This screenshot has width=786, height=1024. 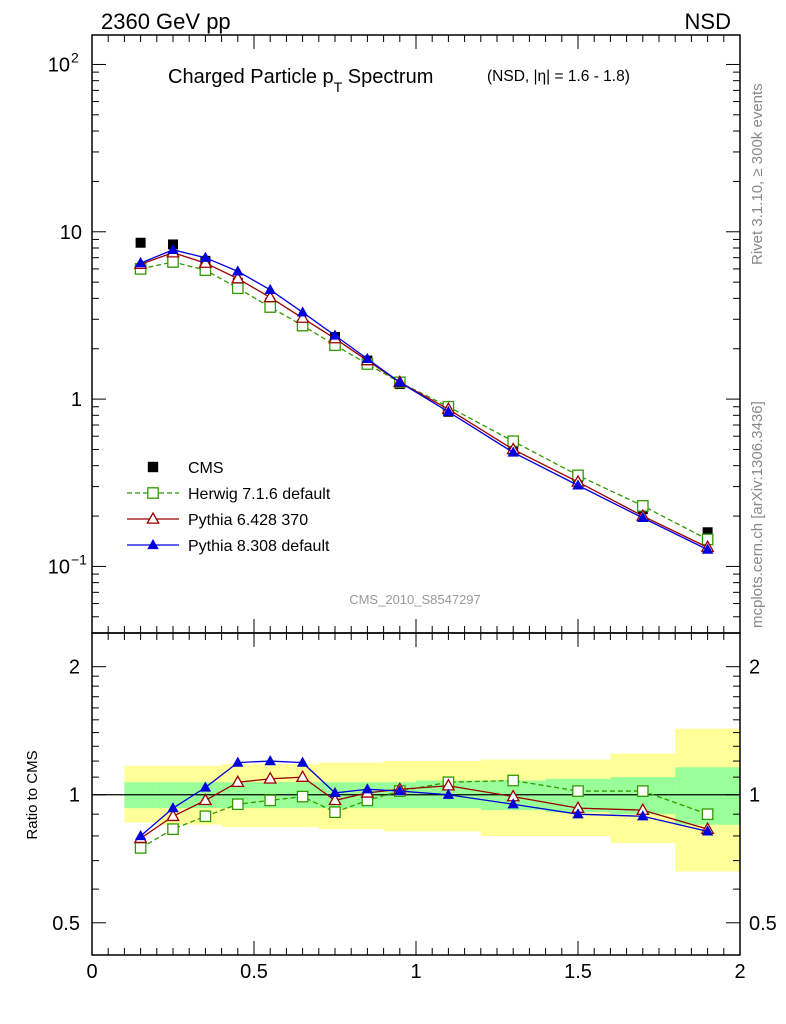 What do you see at coordinates (166, 21) in the screenshot?
I see `energy-label: 2360 GeV pp` at bounding box center [166, 21].